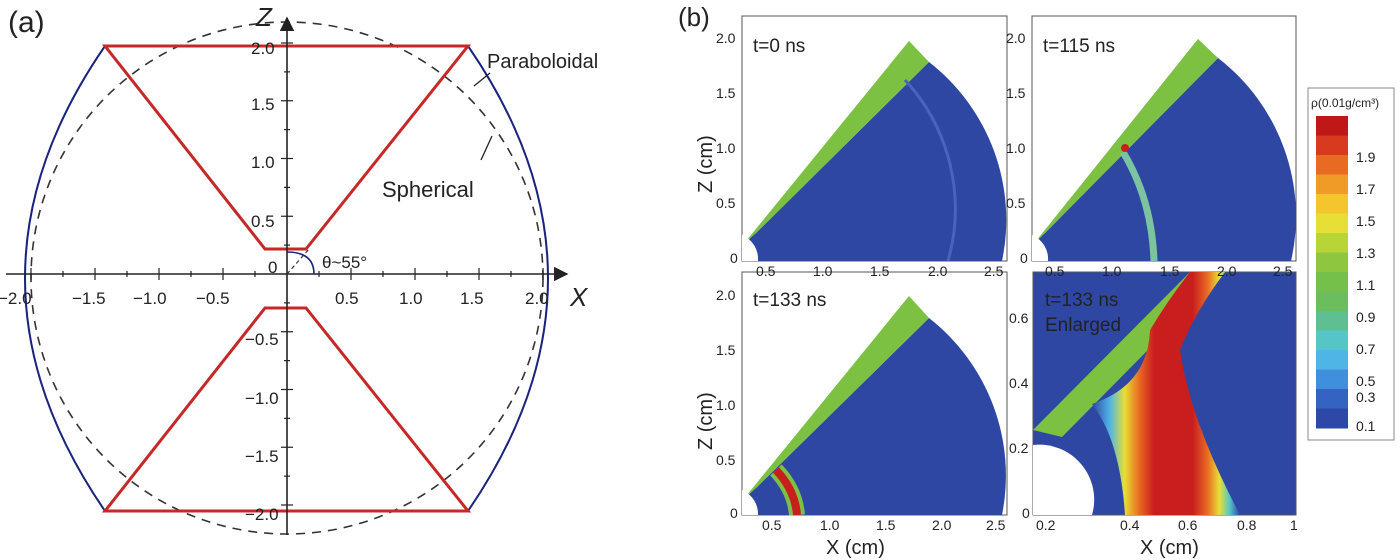 The image size is (1400, 560). I want to click on theta-line, so click(298, 261).